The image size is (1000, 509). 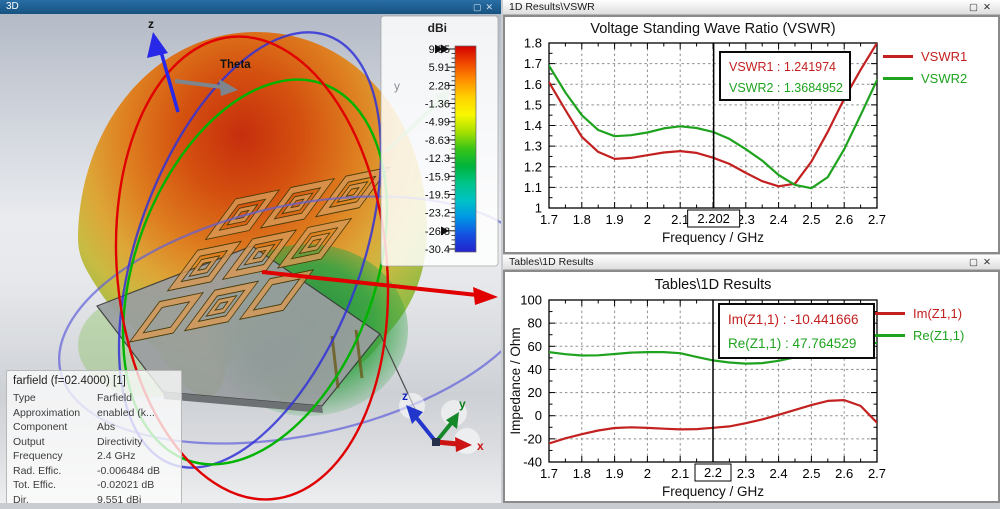 What do you see at coordinates (163, 72) in the screenshot?
I see `z-axis-arrow` at bounding box center [163, 72].